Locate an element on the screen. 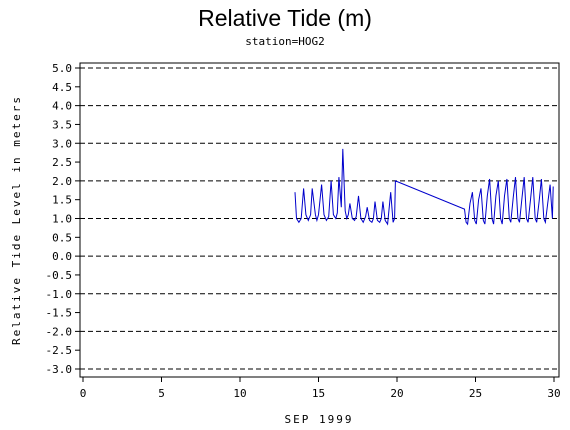  chart-title: Relative Tide (m) is located at coordinates (285, 18).